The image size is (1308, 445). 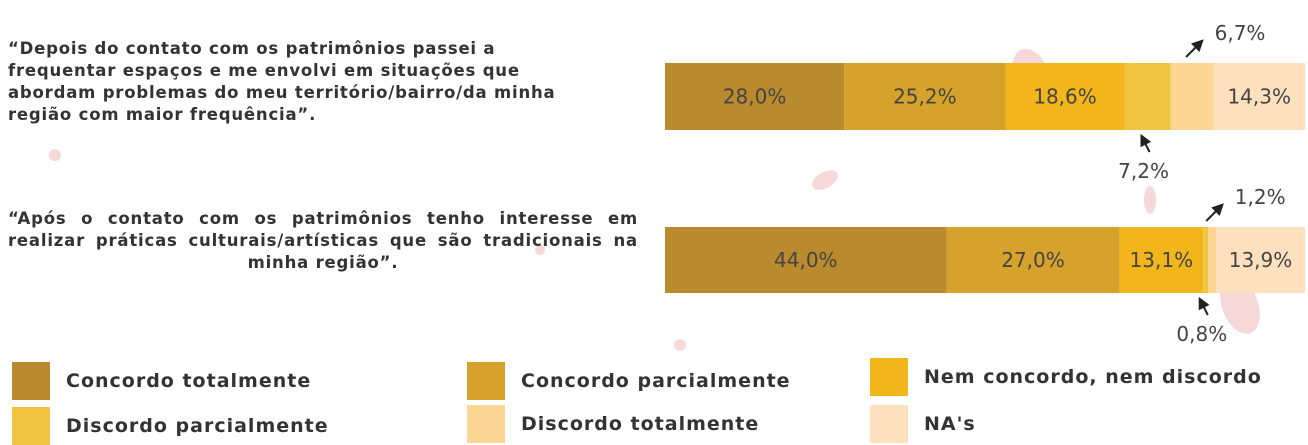 I want to click on value-label: 0,8%, so click(x=1201, y=334).